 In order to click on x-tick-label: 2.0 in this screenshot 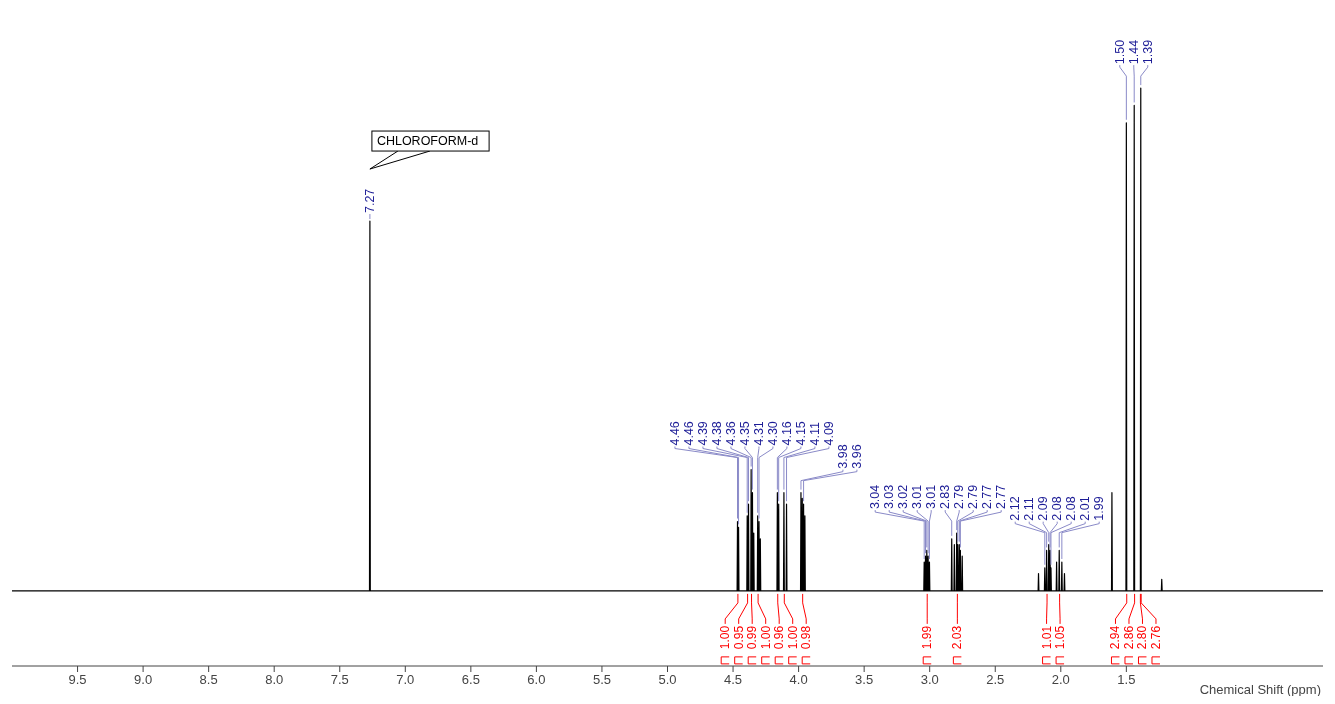, I will do `click(1060, 679)`.